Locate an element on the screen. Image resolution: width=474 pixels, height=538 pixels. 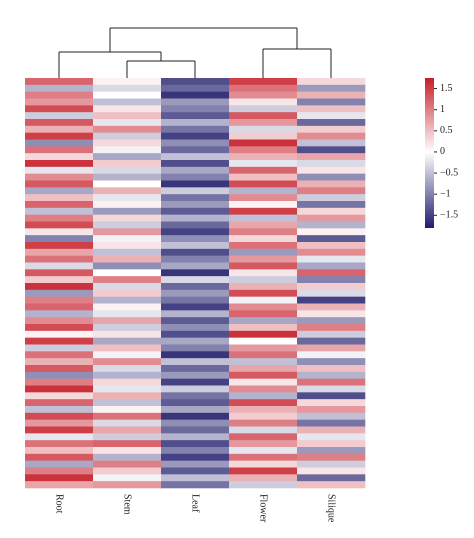
colorbar is located at coordinates (429, 153).